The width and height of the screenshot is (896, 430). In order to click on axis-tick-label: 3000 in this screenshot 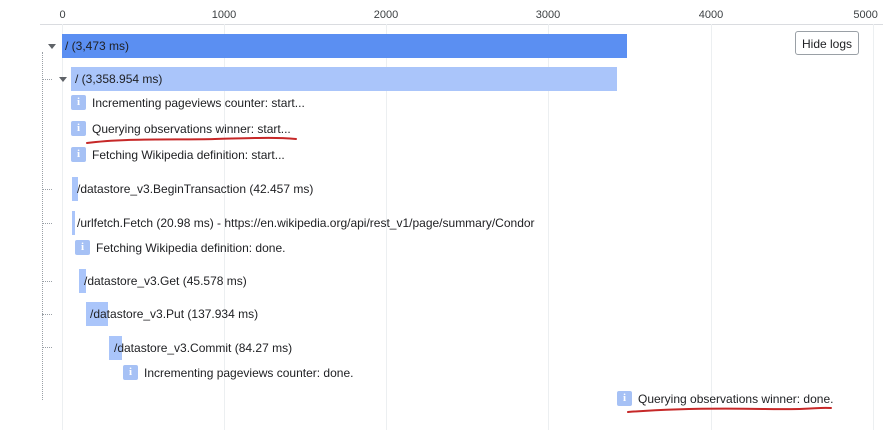, I will do `click(548, 15)`.